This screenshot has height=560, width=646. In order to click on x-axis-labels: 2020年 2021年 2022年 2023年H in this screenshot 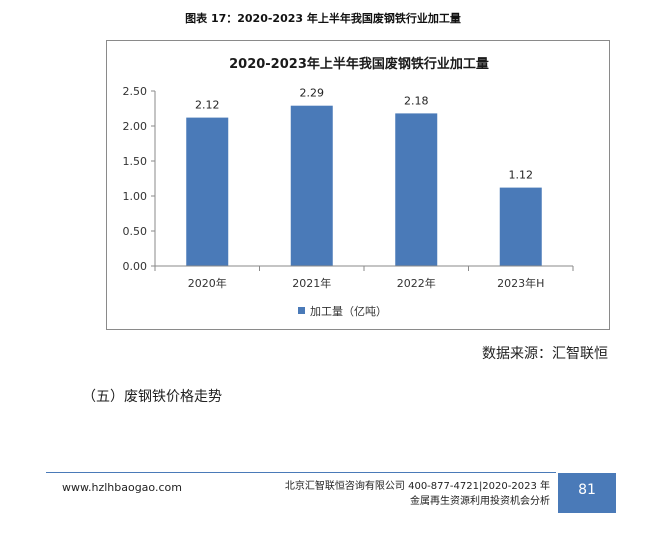, I will do `click(364, 277)`.